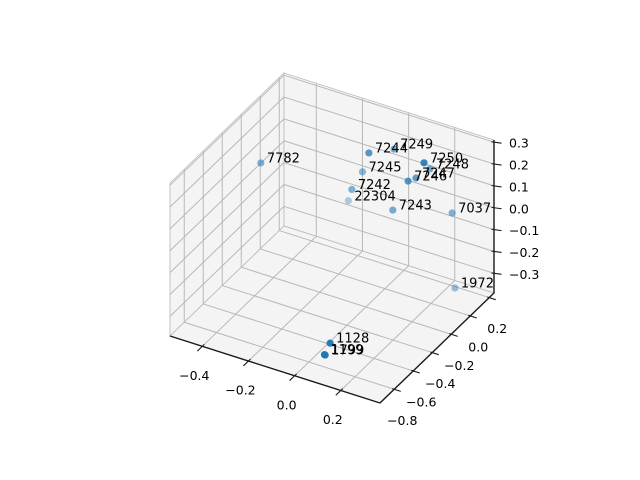  Describe the element at coordinates (430, 177) in the screenshot. I see `point-label: 7246` at that location.